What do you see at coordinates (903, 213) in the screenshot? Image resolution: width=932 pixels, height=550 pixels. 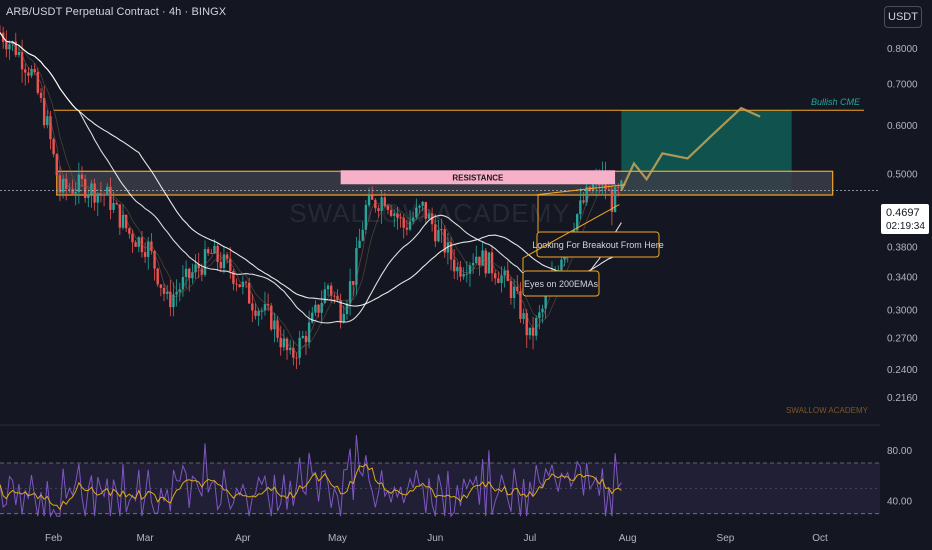 I see `current-price-value: 0.4697` at bounding box center [903, 213].